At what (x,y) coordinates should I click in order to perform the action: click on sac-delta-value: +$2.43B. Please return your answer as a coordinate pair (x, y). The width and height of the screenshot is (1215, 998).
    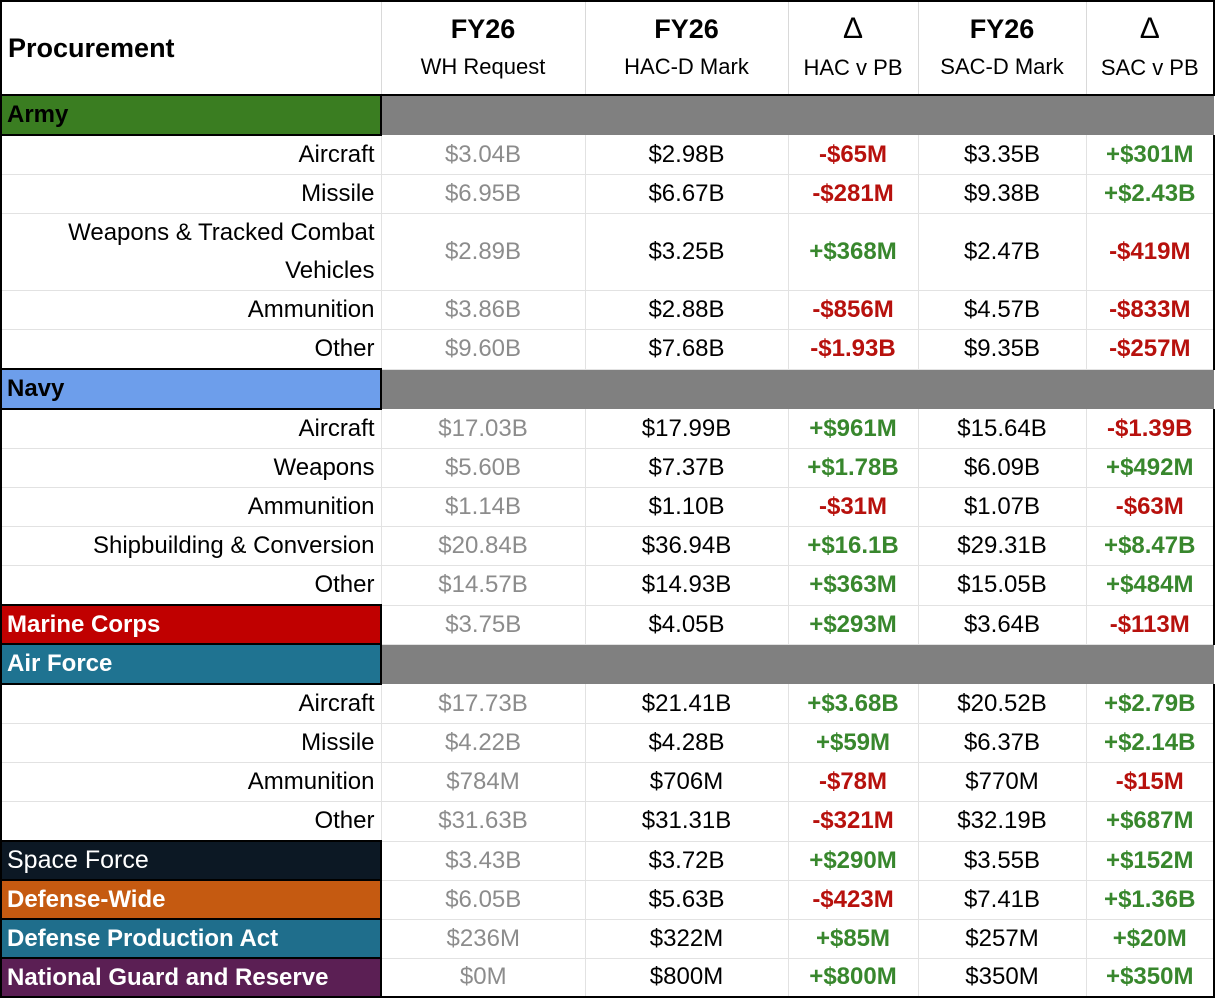
    Looking at the image, I should click on (1150, 194).